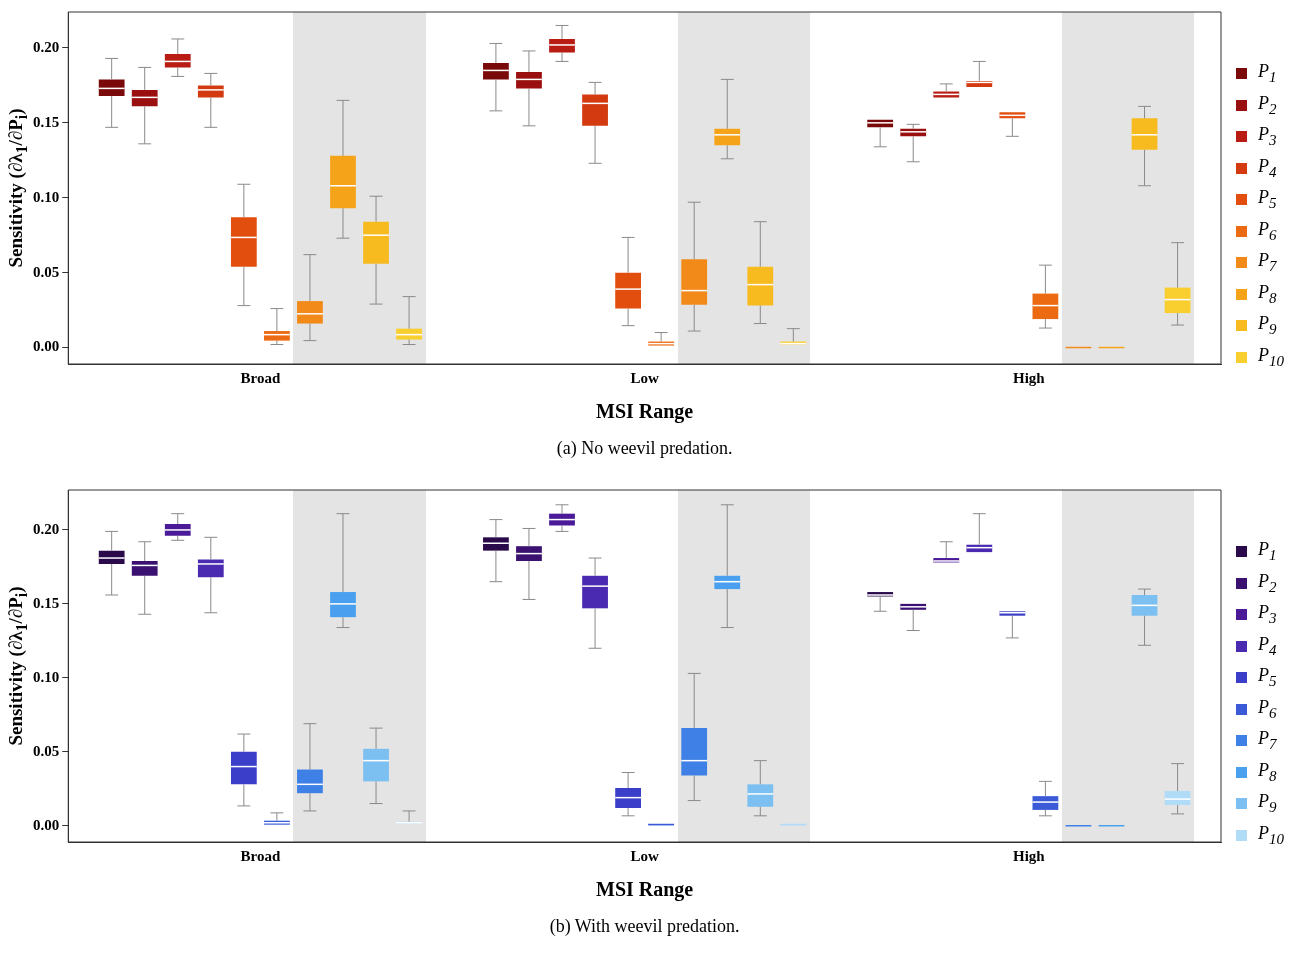 This screenshot has height=958, width=1302. I want to click on text: (b) With weevil predation., so click(644, 926).